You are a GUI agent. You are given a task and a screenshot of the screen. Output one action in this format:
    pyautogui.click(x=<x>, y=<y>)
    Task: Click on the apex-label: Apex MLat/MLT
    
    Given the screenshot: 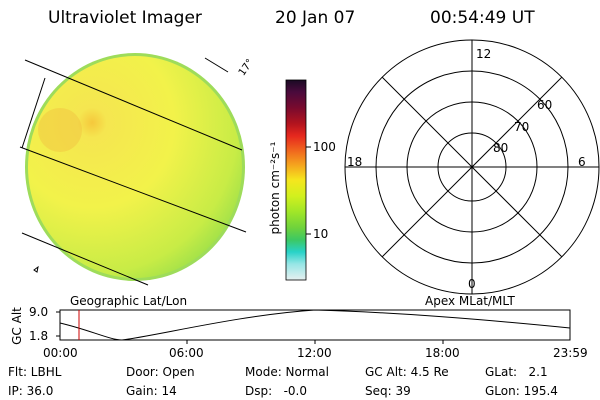 What is the action you would take?
    pyautogui.click(x=470, y=301)
    